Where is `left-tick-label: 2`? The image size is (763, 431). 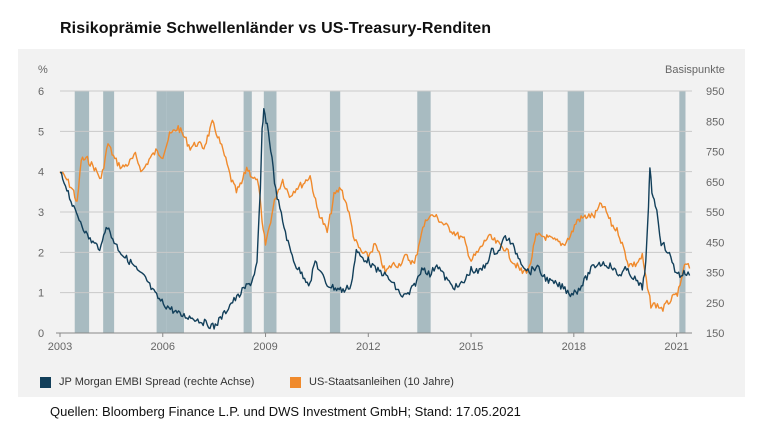
left-tick-label: 2 is located at coordinates (41, 253).